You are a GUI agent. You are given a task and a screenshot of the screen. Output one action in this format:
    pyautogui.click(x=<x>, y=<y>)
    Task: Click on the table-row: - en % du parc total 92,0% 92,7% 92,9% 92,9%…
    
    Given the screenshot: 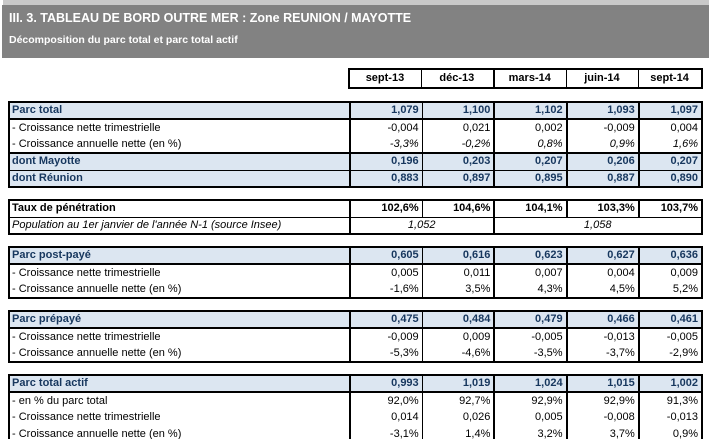 What is the action you would take?
    pyautogui.click(x=355, y=400)
    